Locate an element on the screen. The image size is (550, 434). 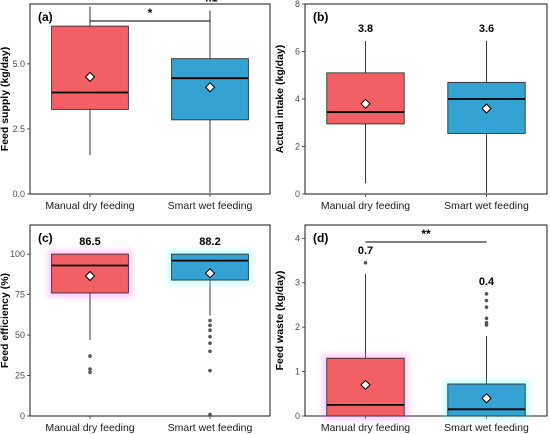
panel-label: (c) is located at coordinates (45, 238).